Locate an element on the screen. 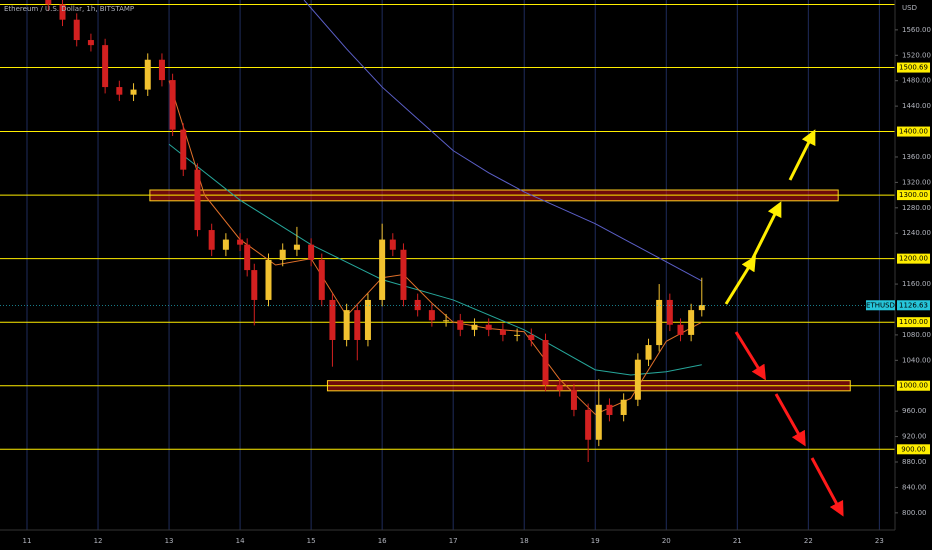 This screenshot has height=550, width=932. x-tick-label: 21 is located at coordinates (737, 541).